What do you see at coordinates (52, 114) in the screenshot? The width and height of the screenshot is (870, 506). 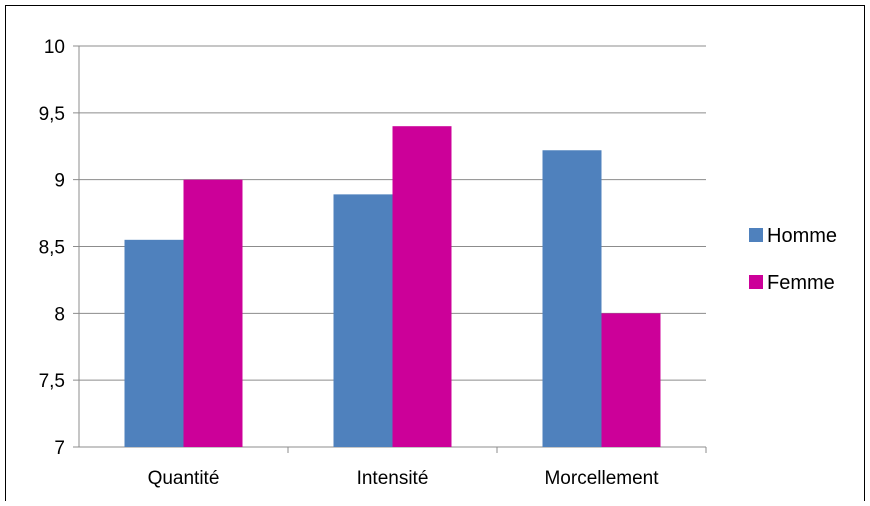 I see `y-tick-label: 9,5` at bounding box center [52, 114].